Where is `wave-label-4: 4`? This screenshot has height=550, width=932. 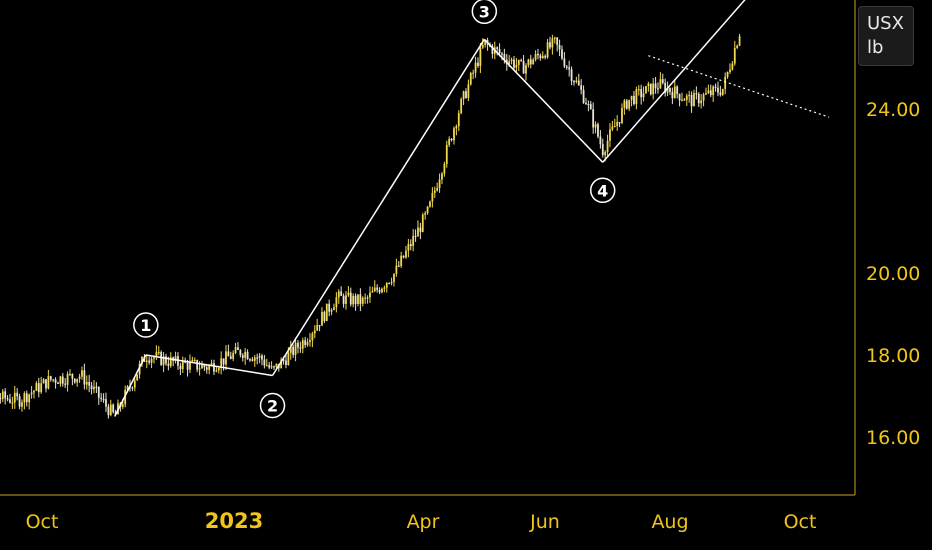
wave-label-4: 4 is located at coordinates (602, 190).